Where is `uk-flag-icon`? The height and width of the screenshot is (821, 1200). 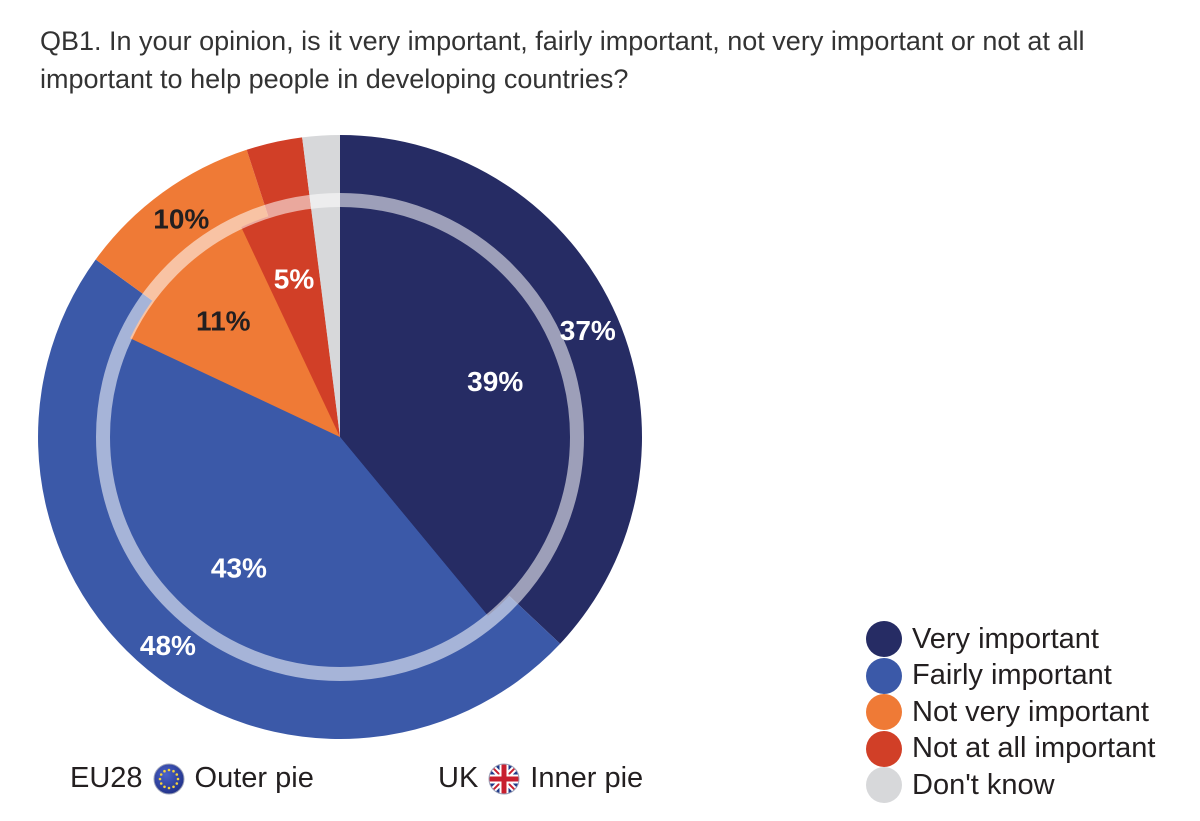
uk-flag-icon is located at coordinates (504, 779).